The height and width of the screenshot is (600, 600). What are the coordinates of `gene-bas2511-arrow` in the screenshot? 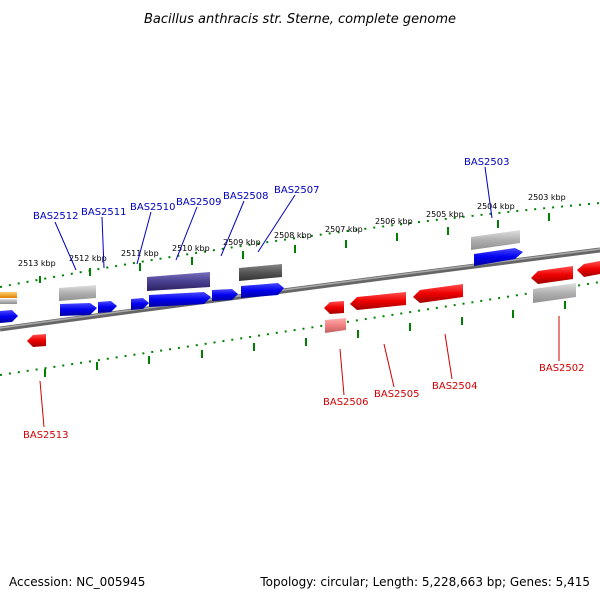 It's located at (107, 307).